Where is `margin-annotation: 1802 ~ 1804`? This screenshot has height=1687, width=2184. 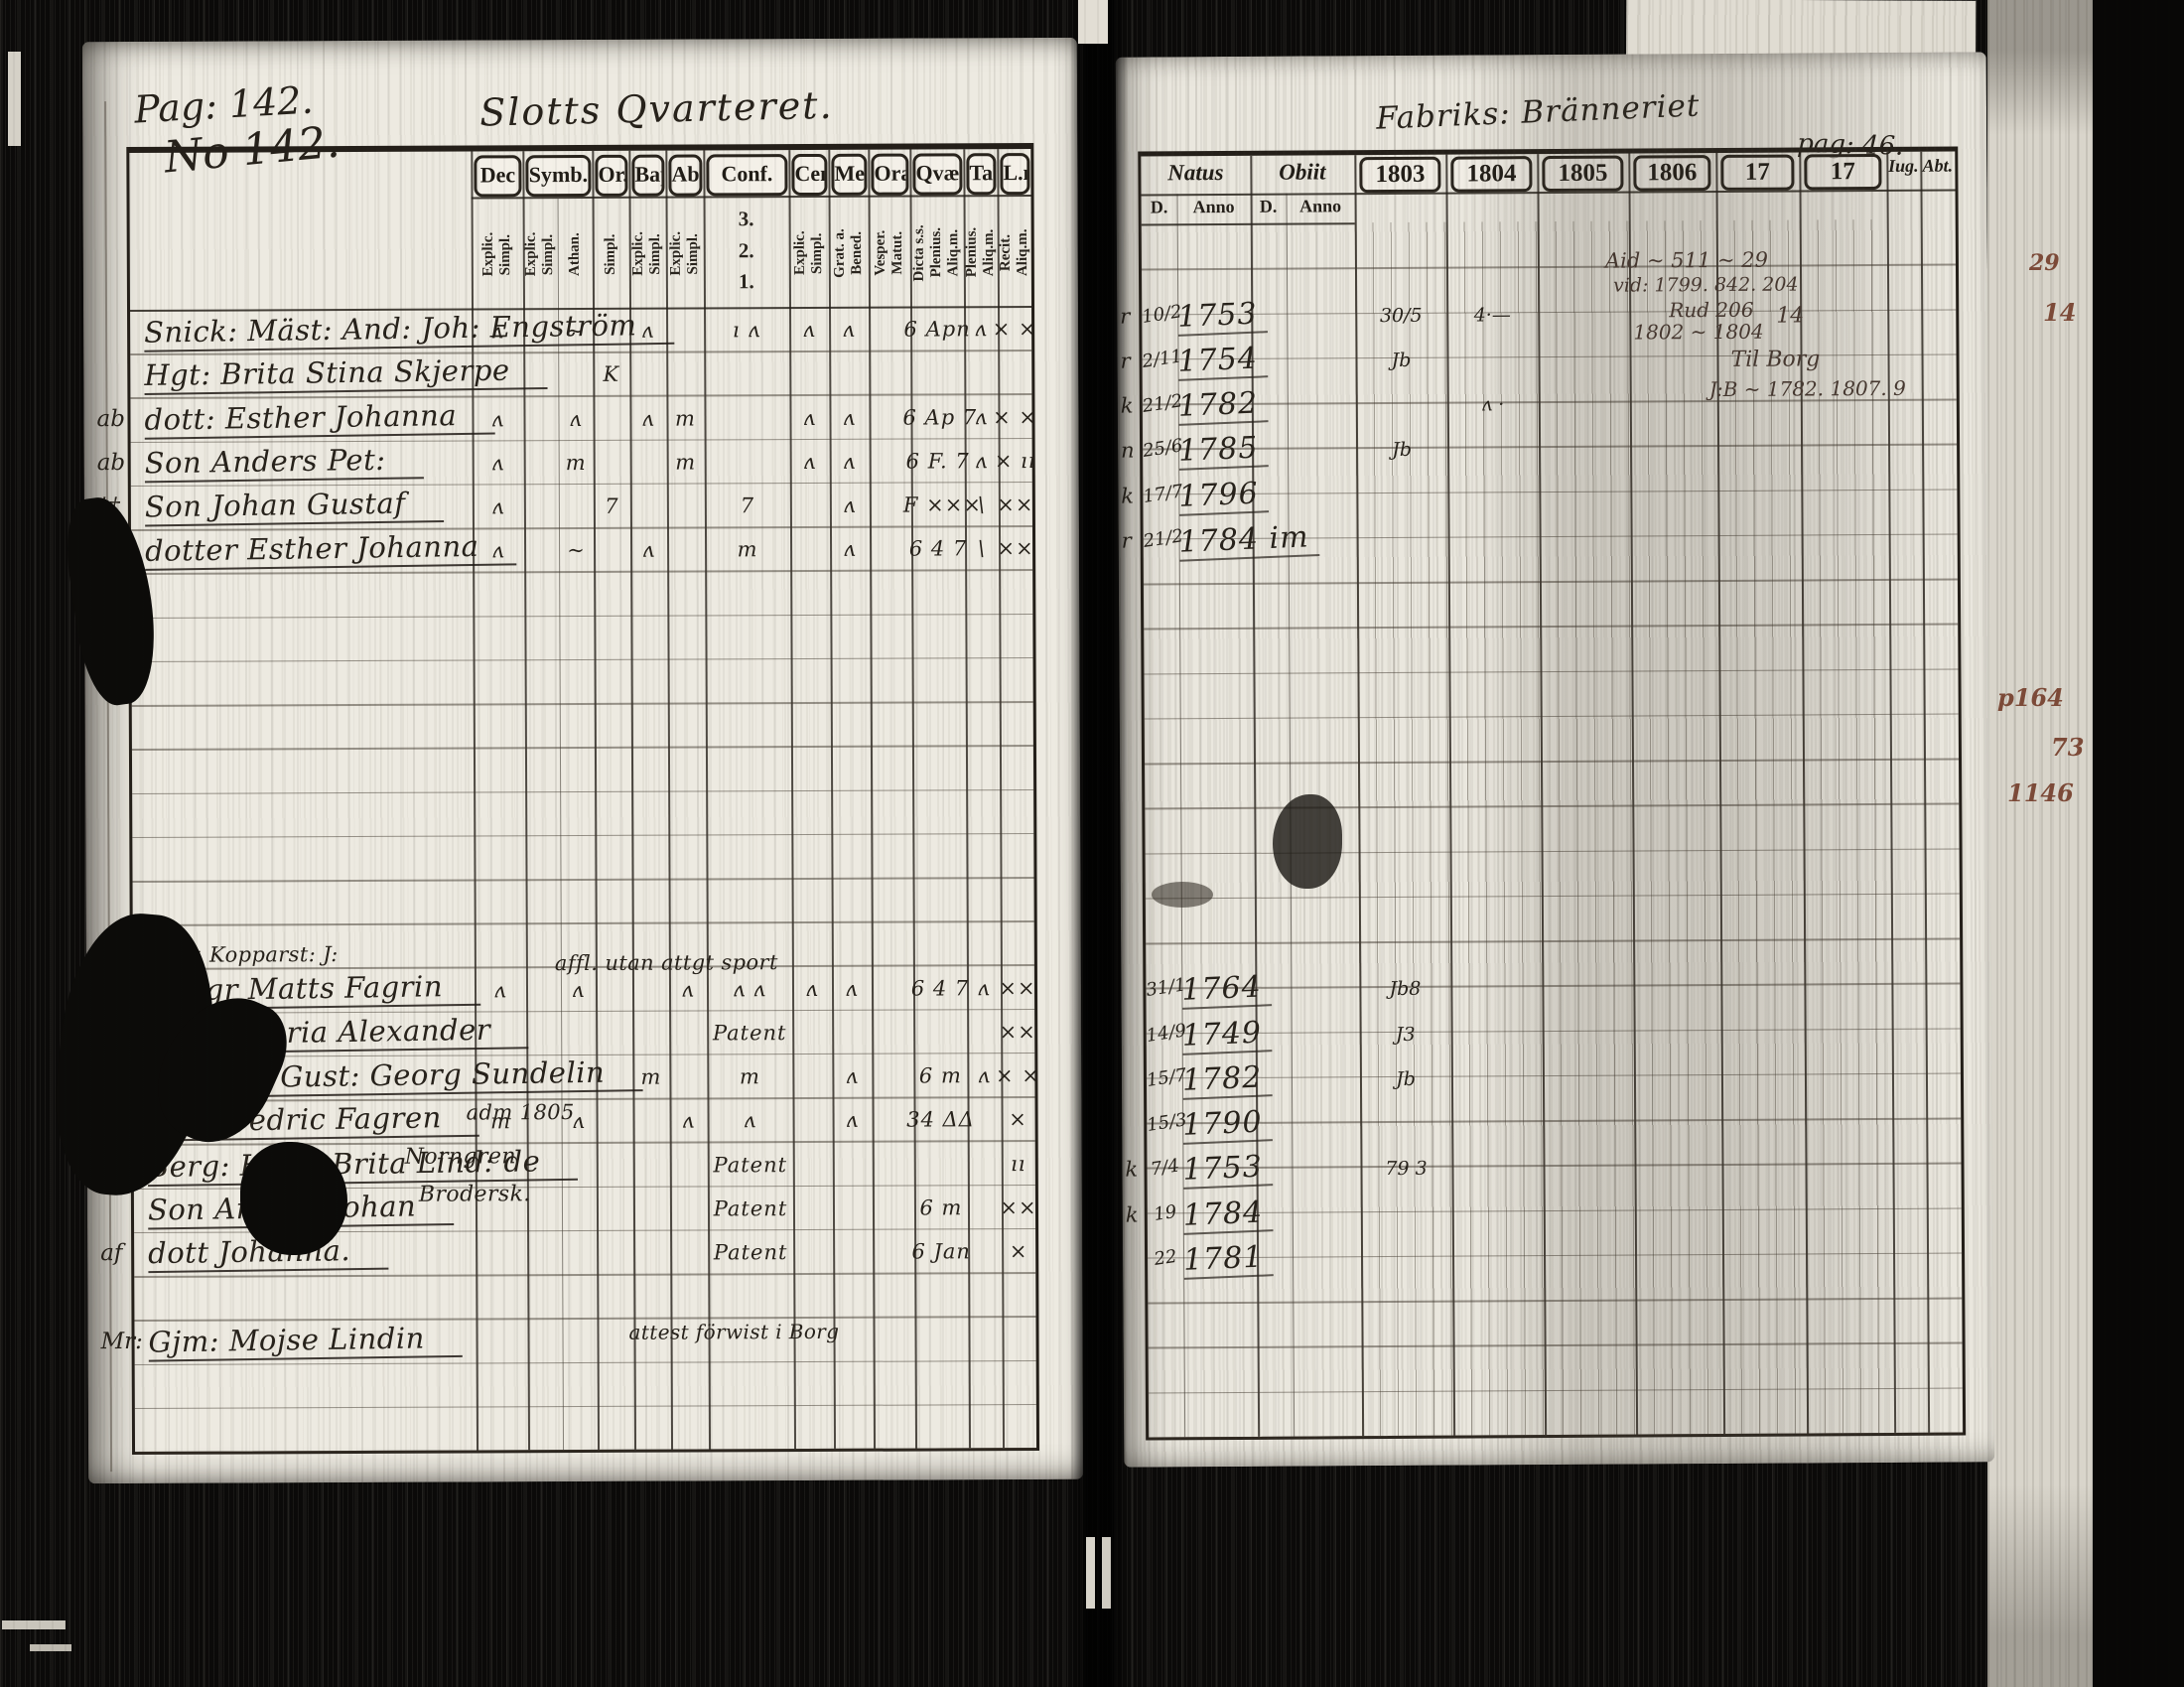 margin-annotation: 1802 ~ 1804 is located at coordinates (1698, 332).